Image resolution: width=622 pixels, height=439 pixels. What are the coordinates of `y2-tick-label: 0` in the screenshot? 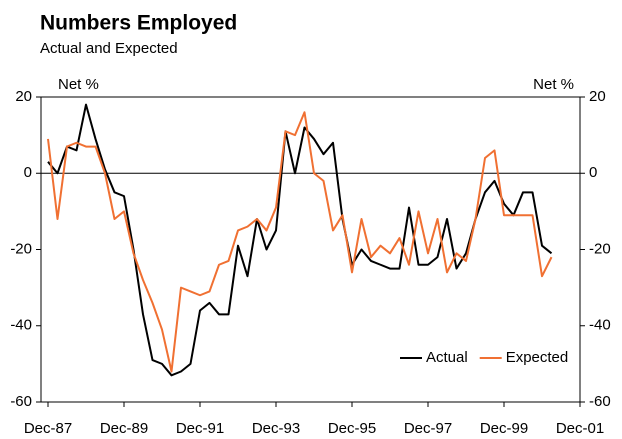 It's located at (593, 172).